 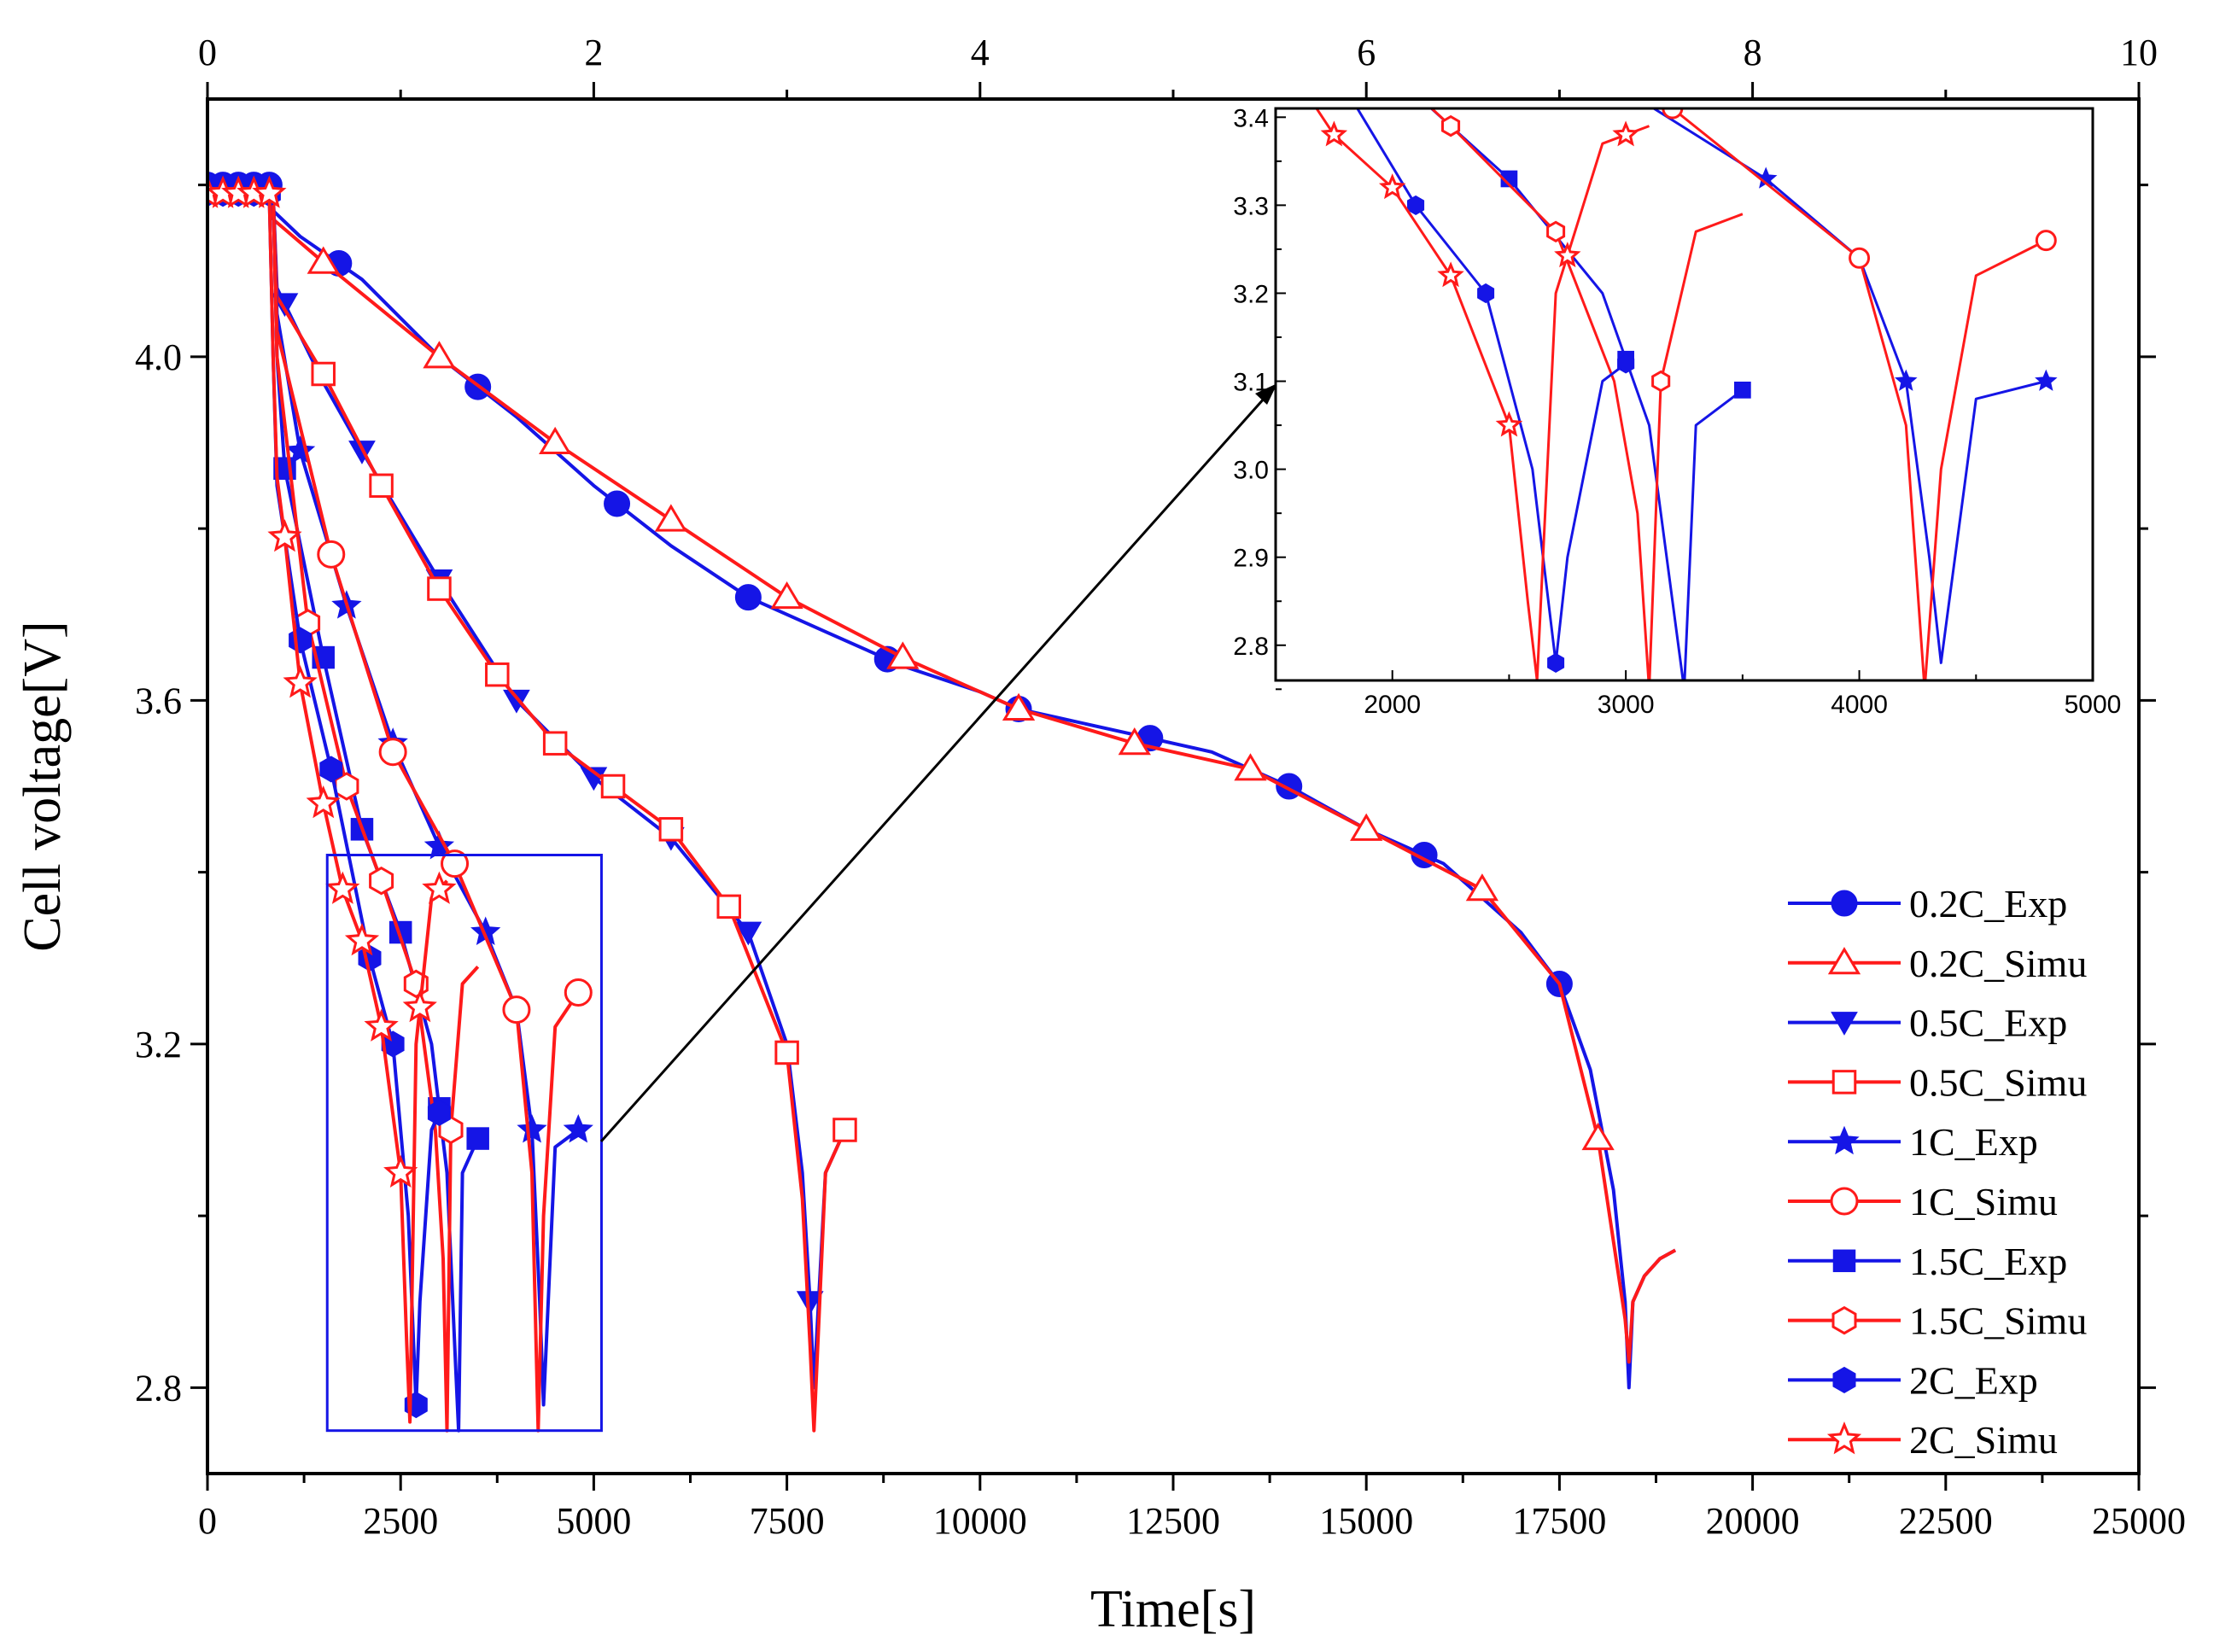 What do you see at coordinates (980, 1521) in the screenshot?
I see `x-tick-label: 10000` at bounding box center [980, 1521].